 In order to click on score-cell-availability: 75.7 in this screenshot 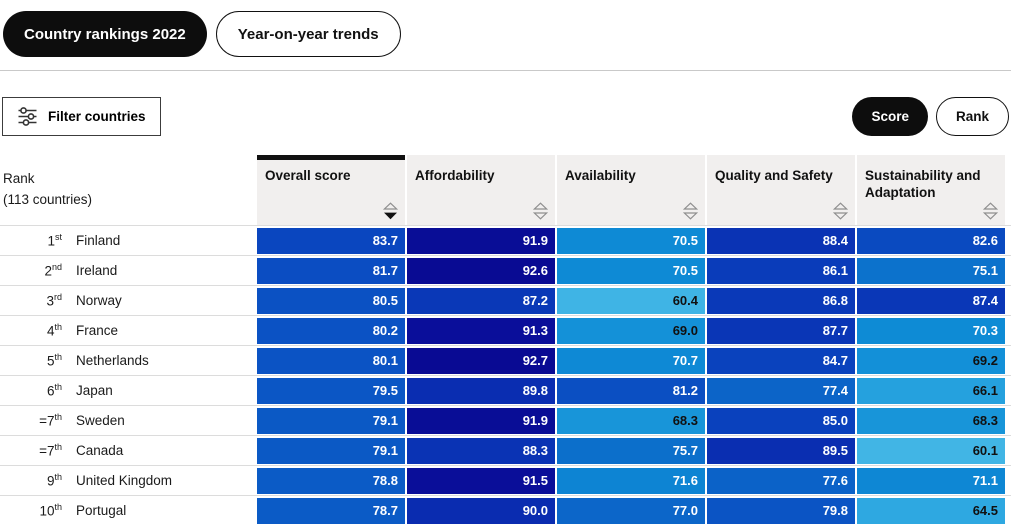, I will do `click(631, 450)`.